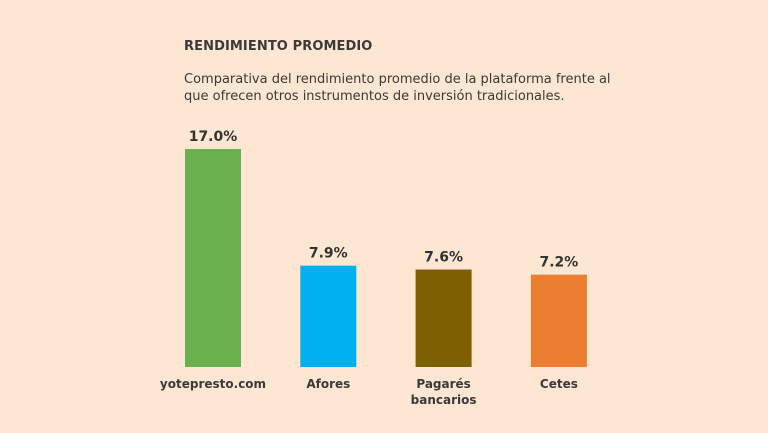 Image resolution: width=768 pixels, height=433 pixels. What do you see at coordinates (444, 392) in the screenshot?
I see `category-label-2: Pagarés bancarios` at bounding box center [444, 392].